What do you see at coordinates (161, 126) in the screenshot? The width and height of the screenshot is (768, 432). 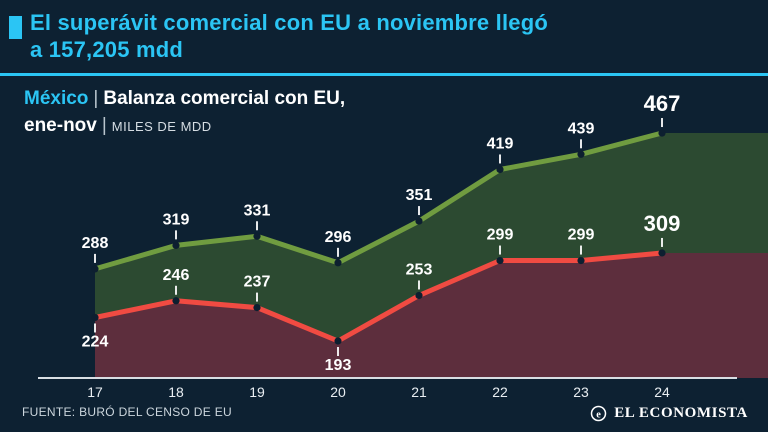 I see `subtitle-units: MILES DE MDD` at bounding box center [161, 126].